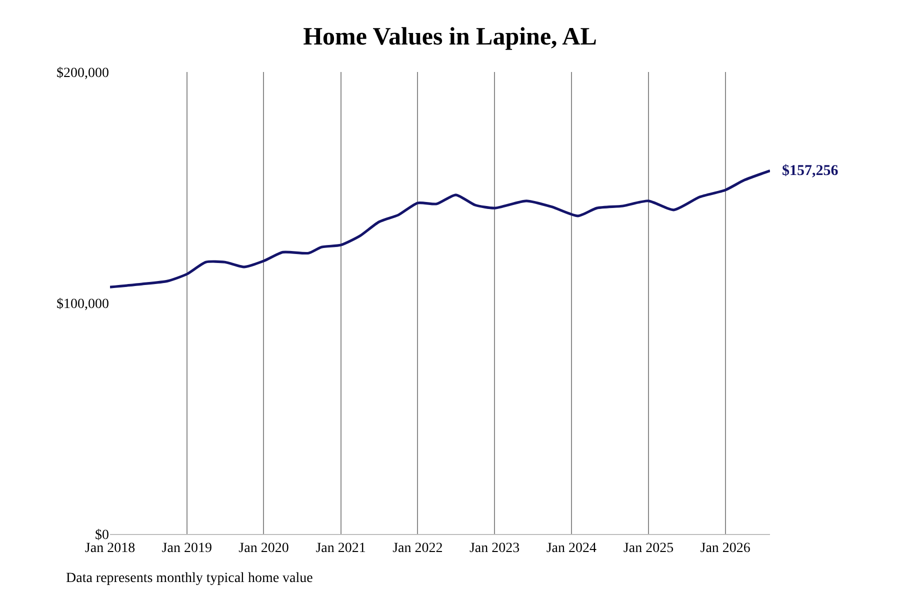  What do you see at coordinates (82, 73) in the screenshot?
I see `y-tick-label: $200,000` at bounding box center [82, 73].